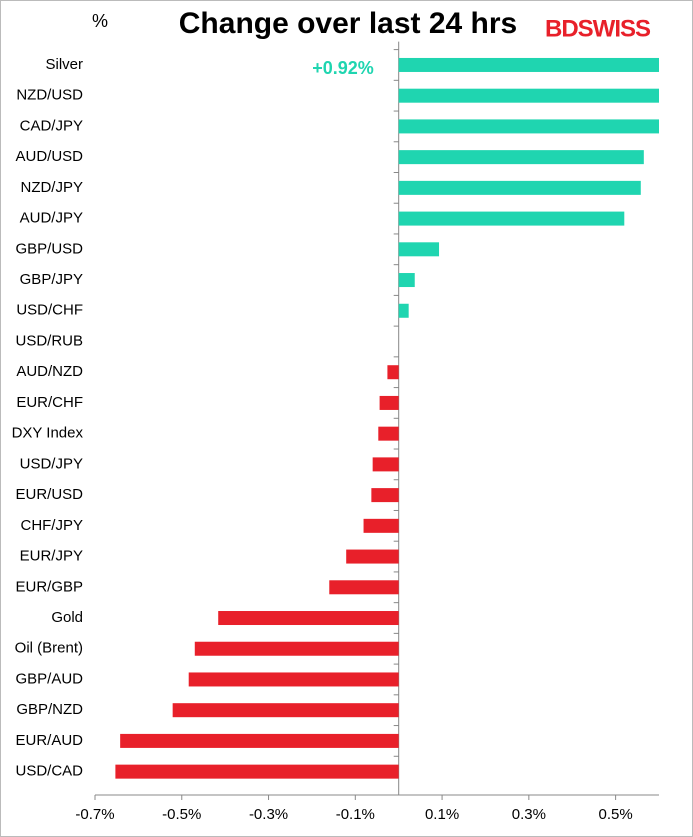 This screenshot has width=693, height=837. Describe the element at coordinates (51, 279) in the screenshot. I see `y-tick-label: GBP/JPY` at that location.